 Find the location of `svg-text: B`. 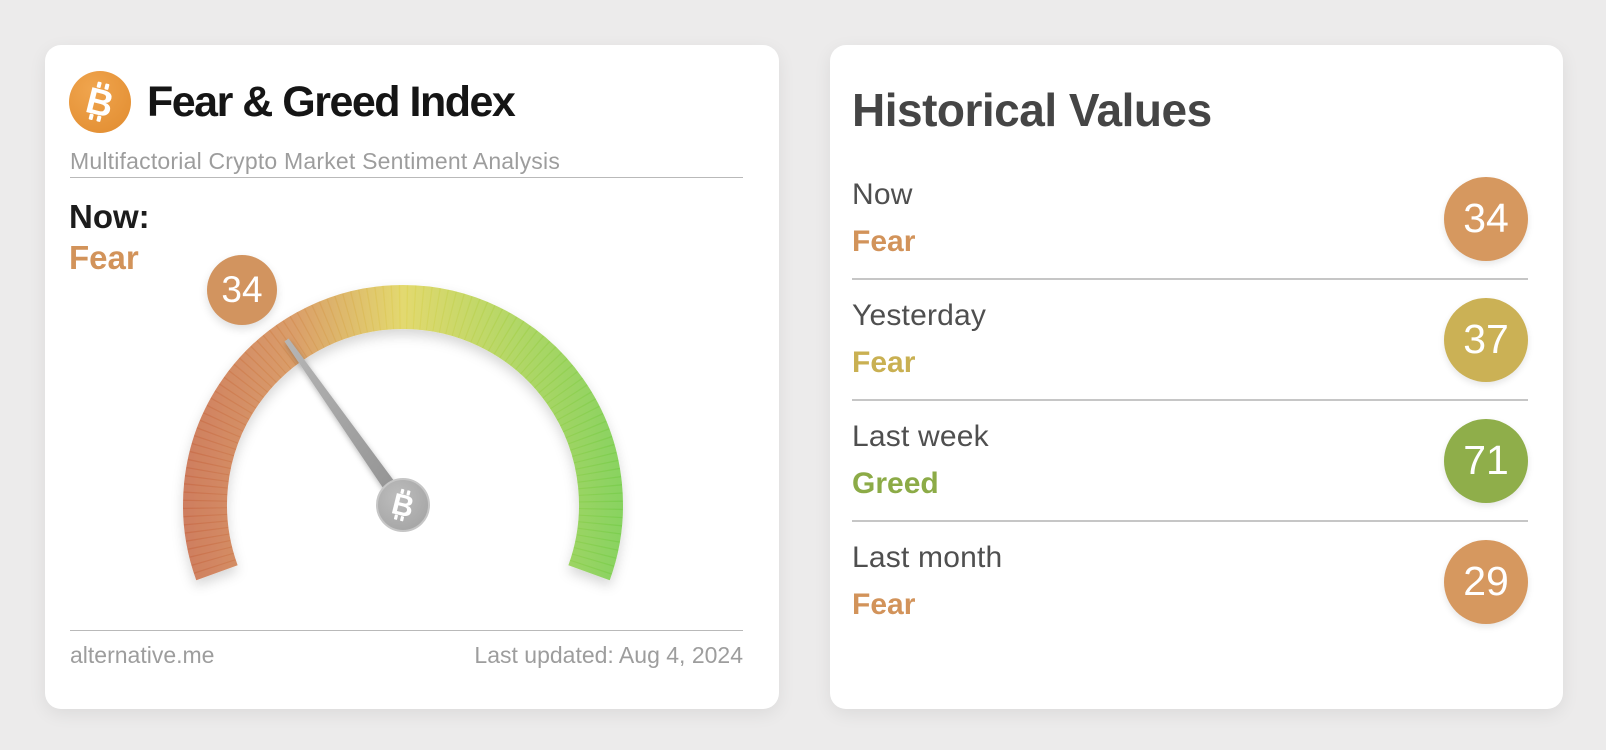

svg-text: B is located at coordinates (402, 505).